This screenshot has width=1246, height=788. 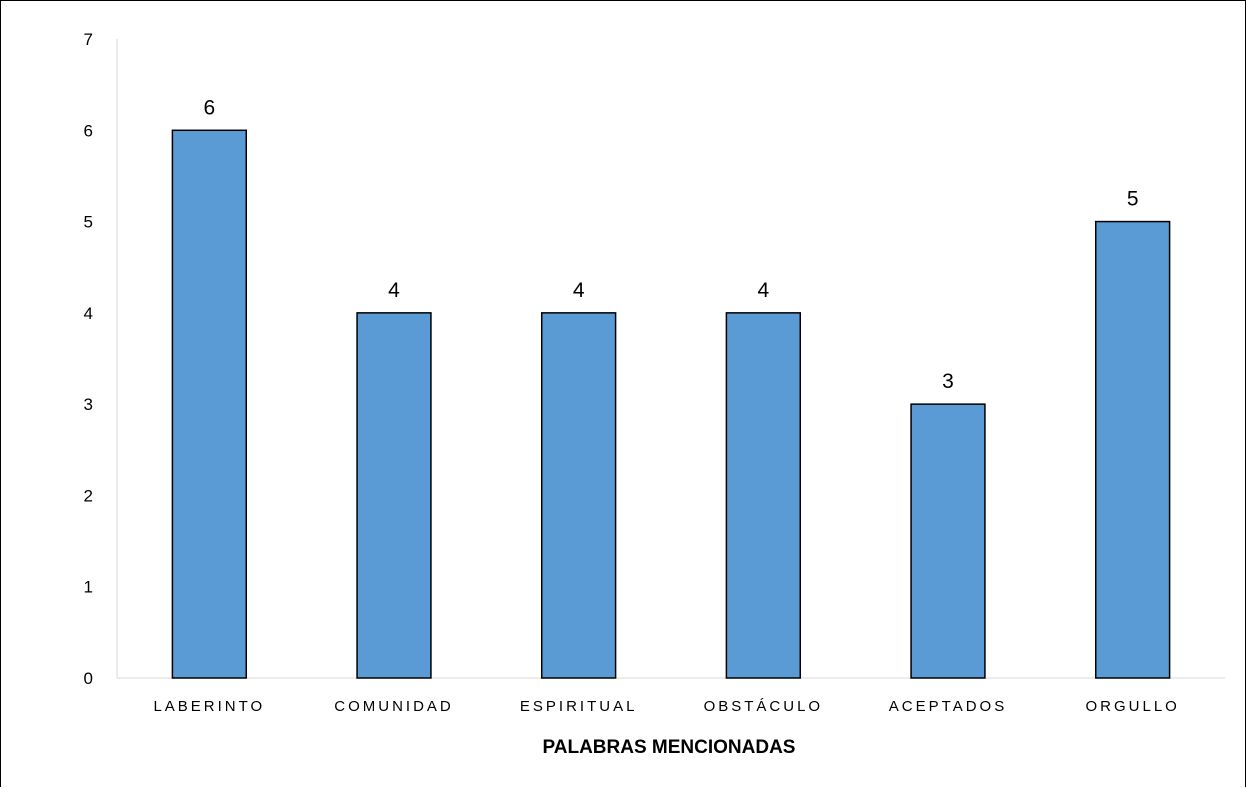 I want to click on y-tick-label: 0, so click(x=88, y=678).